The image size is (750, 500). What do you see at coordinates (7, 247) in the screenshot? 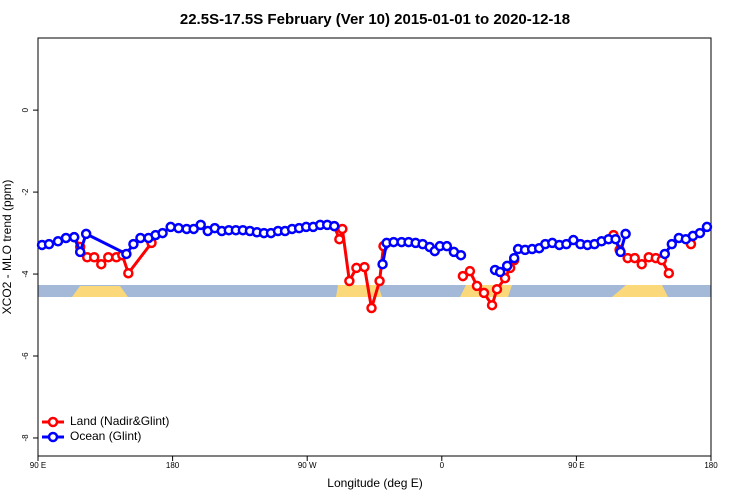
I see `y-axis-label: XCO2 - MLO trend (ppm)` at bounding box center [7, 247].